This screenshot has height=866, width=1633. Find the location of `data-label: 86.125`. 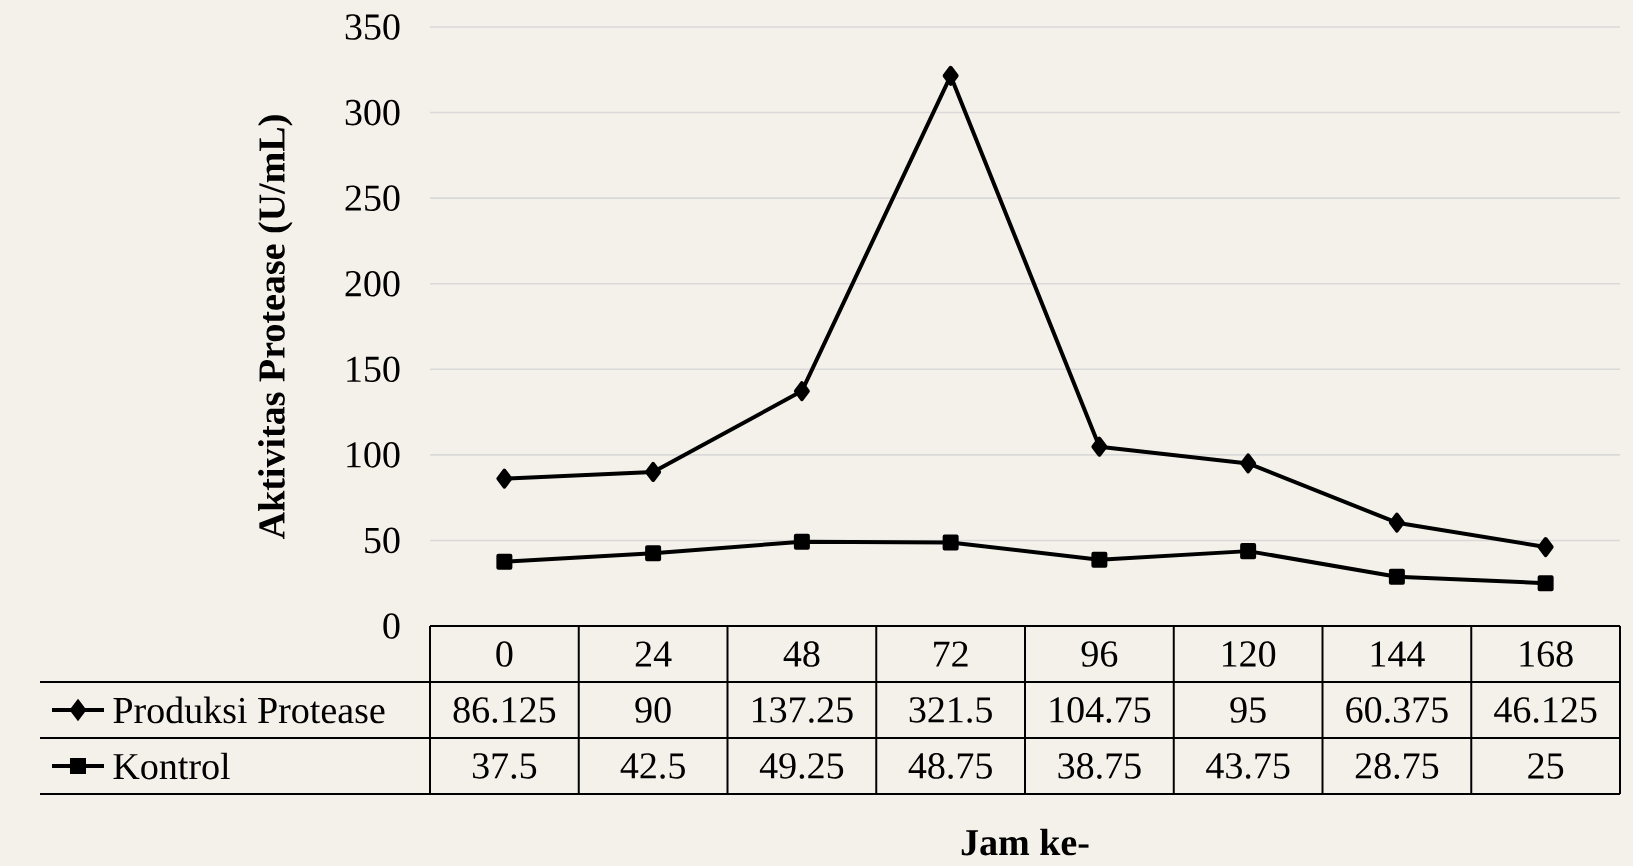

data-label: 86.125 is located at coordinates (504, 710).